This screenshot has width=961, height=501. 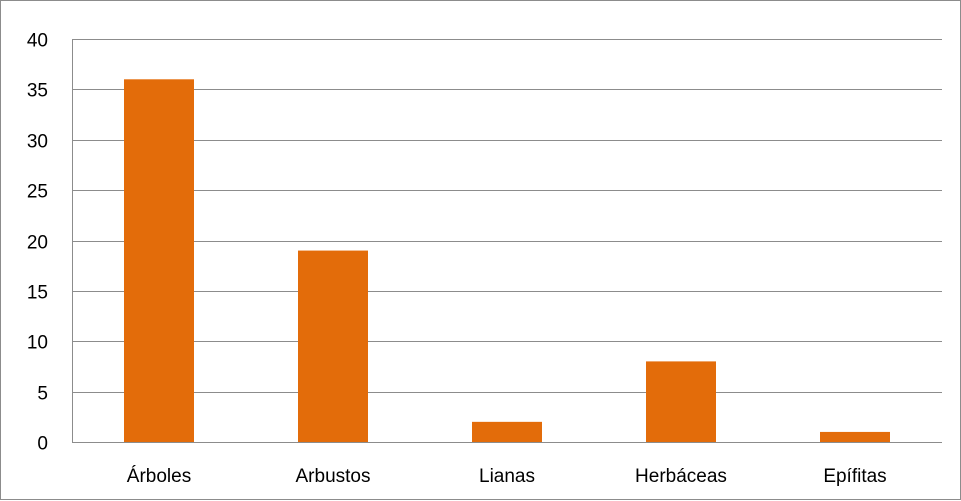 What do you see at coordinates (333, 476) in the screenshot?
I see `x-tick-label: Arbustos` at bounding box center [333, 476].